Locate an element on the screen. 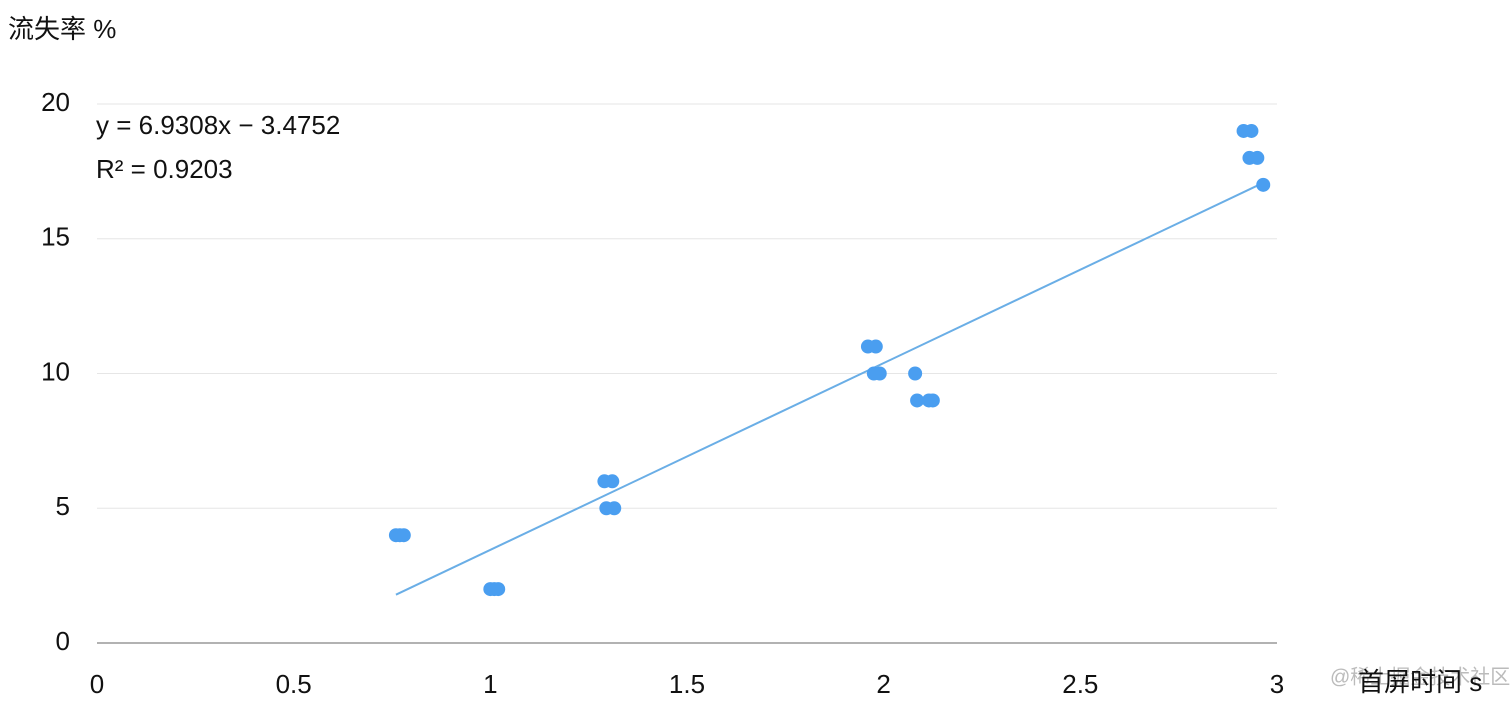 The height and width of the screenshot is (708, 1512). x-tick-label: 1 is located at coordinates (490, 684).